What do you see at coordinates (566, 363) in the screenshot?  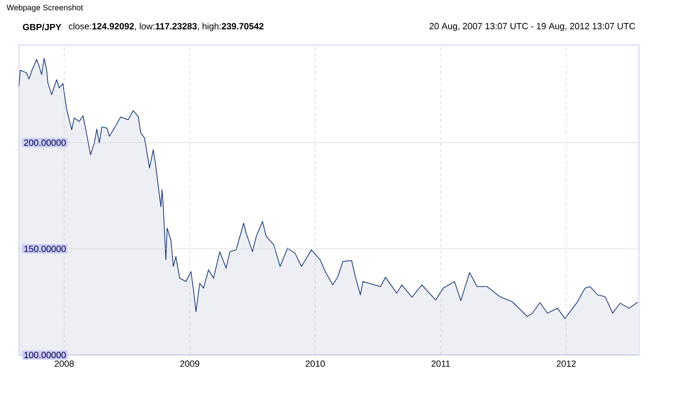 I see `x-tick-label: 2012` at bounding box center [566, 363].